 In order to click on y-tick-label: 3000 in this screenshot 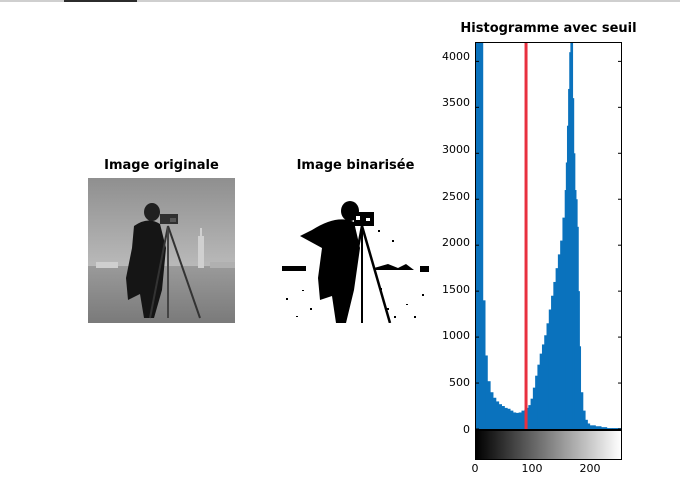, I will do `click(456, 149)`.